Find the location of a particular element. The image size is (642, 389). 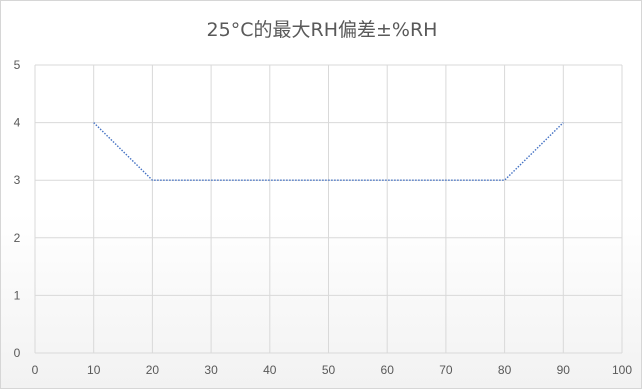

chart-title: 25°C的最大RH偏差±%RH is located at coordinates (322, 30).